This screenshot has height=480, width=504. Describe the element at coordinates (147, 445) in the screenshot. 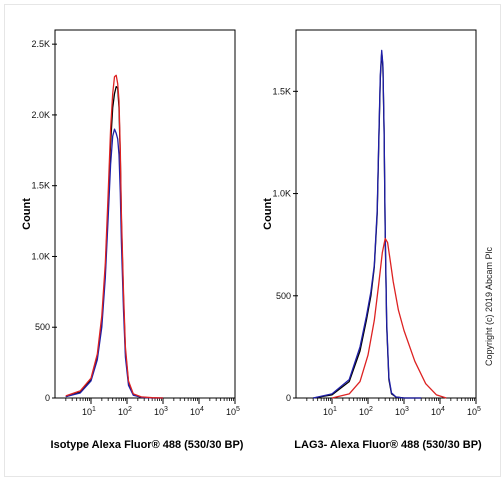

I see `x-axis-label: Isotype Alexa Fluor® 488 (530/30 BP)` at that location.